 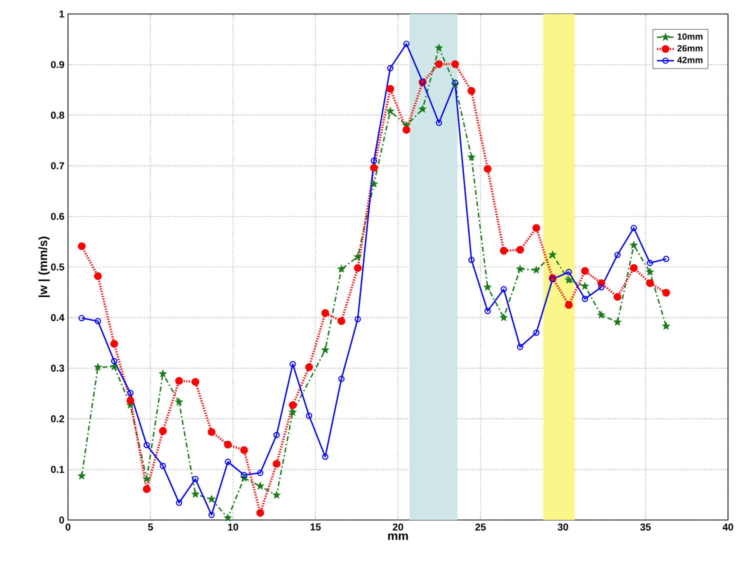 I want to click on y-tick-label: 1, so click(x=62, y=14).